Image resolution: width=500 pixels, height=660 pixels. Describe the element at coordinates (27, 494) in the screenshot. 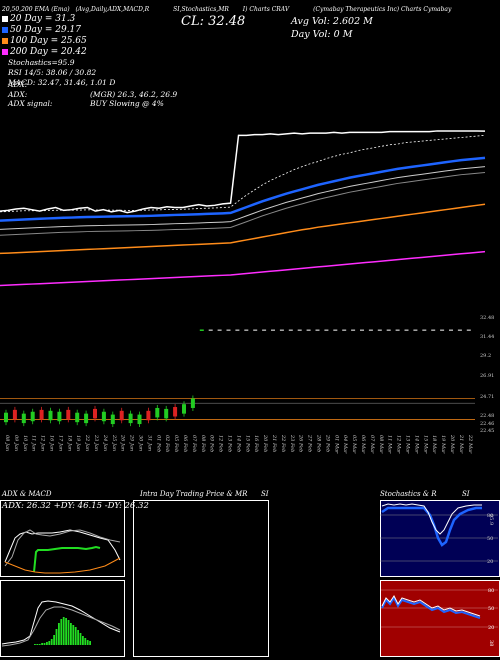

I see `adx-panel-title: ADX & MACD` at that location.